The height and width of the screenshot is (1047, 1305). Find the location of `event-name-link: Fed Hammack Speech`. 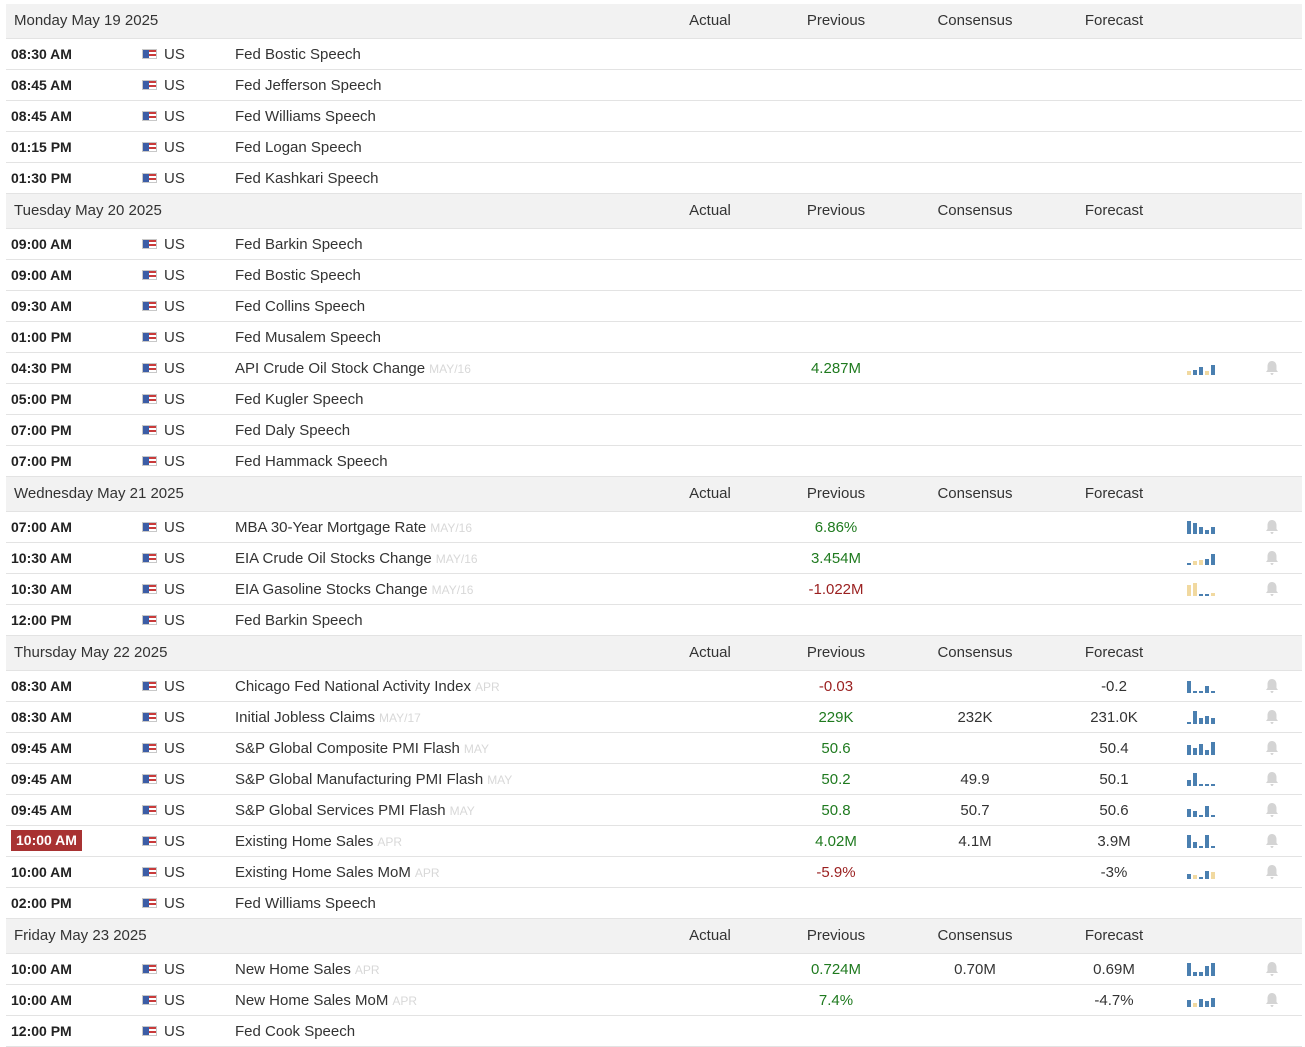

event-name-link: Fed Hammack Speech is located at coordinates (311, 461).